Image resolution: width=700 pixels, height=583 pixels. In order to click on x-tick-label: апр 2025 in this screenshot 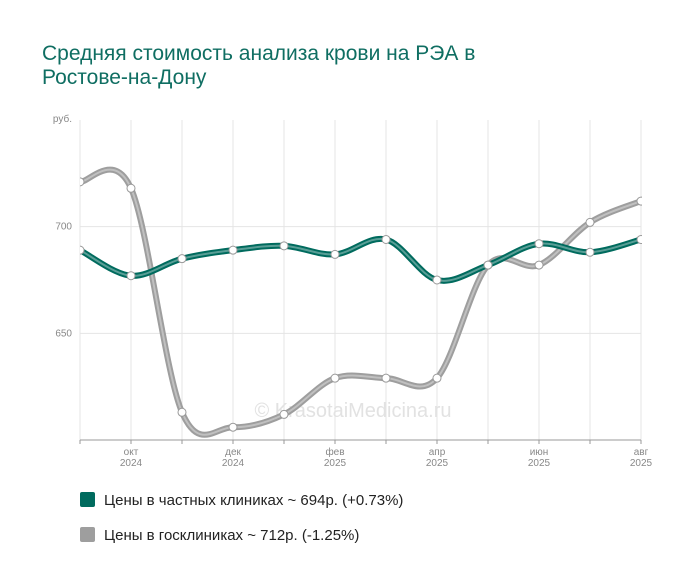, I will do `click(437, 458)`.